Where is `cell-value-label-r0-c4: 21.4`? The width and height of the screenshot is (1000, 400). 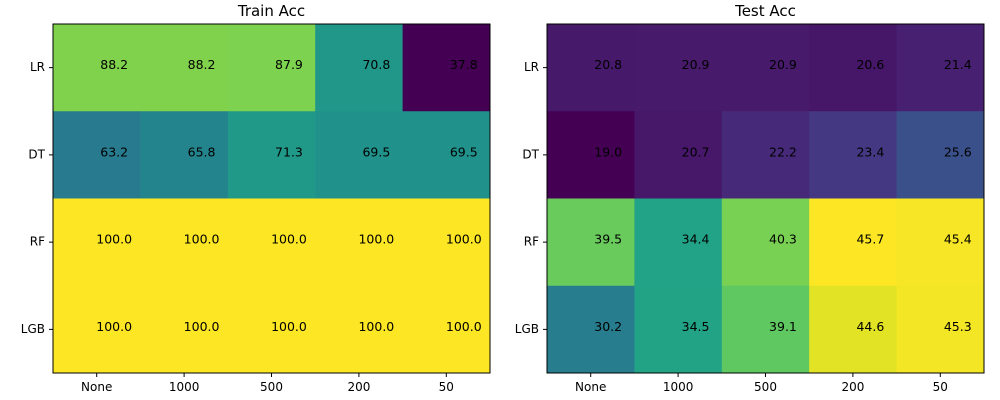
cell-value-label-r0-c4: 21.4 is located at coordinates (958, 64).